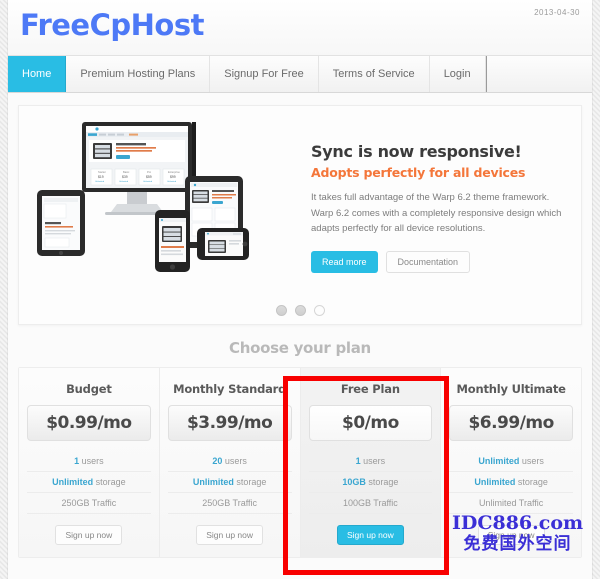 This screenshot has height=579, width=600. What do you see at coordinates (300, 27) in the screenshot?
I see `site-header: FreeCpHost 2013-04-30` at bounding box center [300, 27].